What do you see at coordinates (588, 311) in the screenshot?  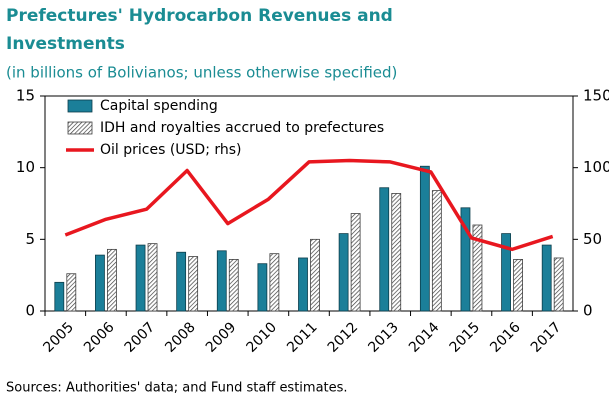 I see `y2-tick-label: 0` at bounding box center [588, 311].